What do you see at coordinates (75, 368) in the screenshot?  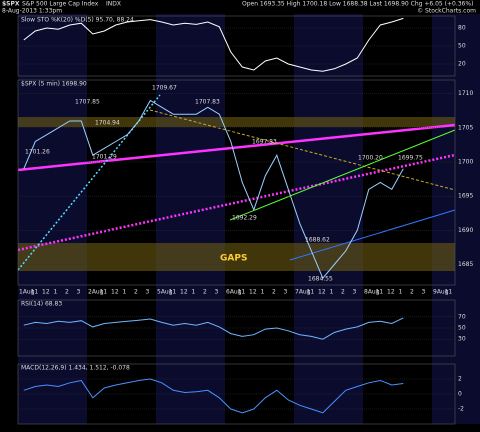 I see `panel-title: MACD(12,26,9) 1.434, 1.512, -0.078` at bounding box center [75, 368].